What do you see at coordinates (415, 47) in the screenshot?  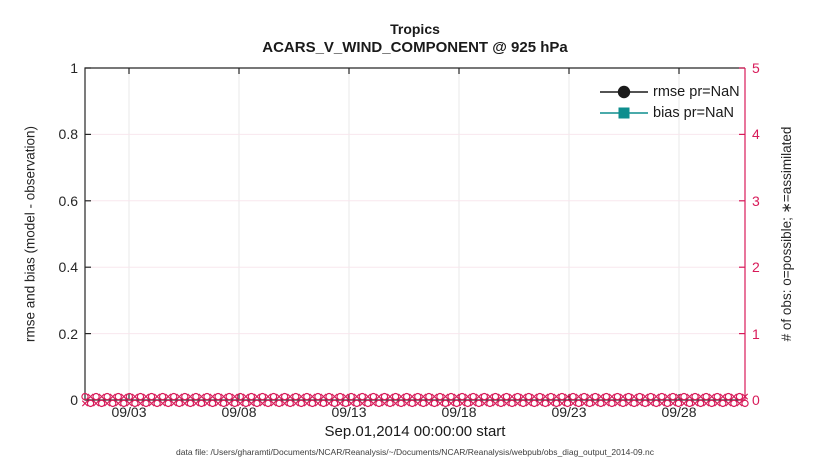 I see `chart-title-line2: ACARS_V_WIND_COMPONENT @ 925 hPa` at bounding box center [415, 47].